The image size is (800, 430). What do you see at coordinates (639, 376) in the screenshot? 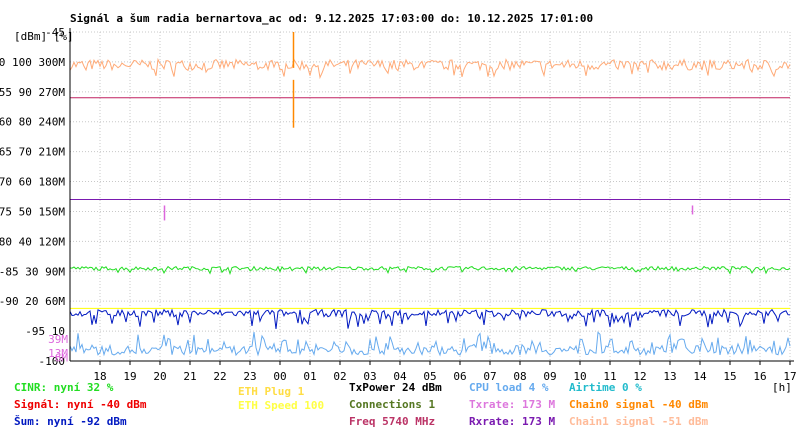
I see `x-tick-label: 12` at bounding box center [639, 376].